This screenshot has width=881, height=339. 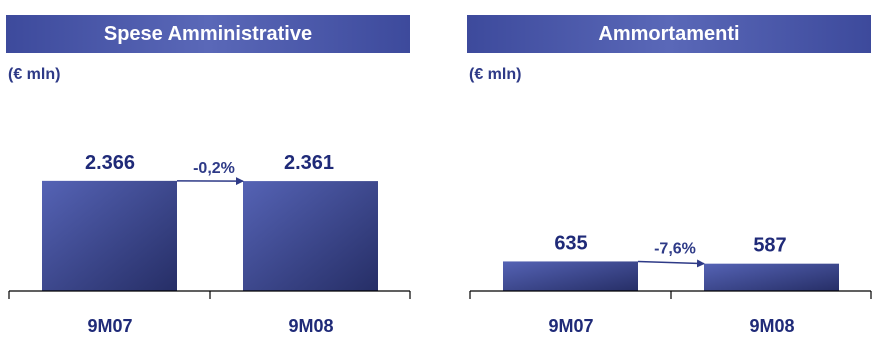 What do you see at coordinates (670, 284) in the screenshot?
I see `bar-chart-ammortamenti: 635 9M07 587 9M08 -7,6%` at bounding box center [670, 284].